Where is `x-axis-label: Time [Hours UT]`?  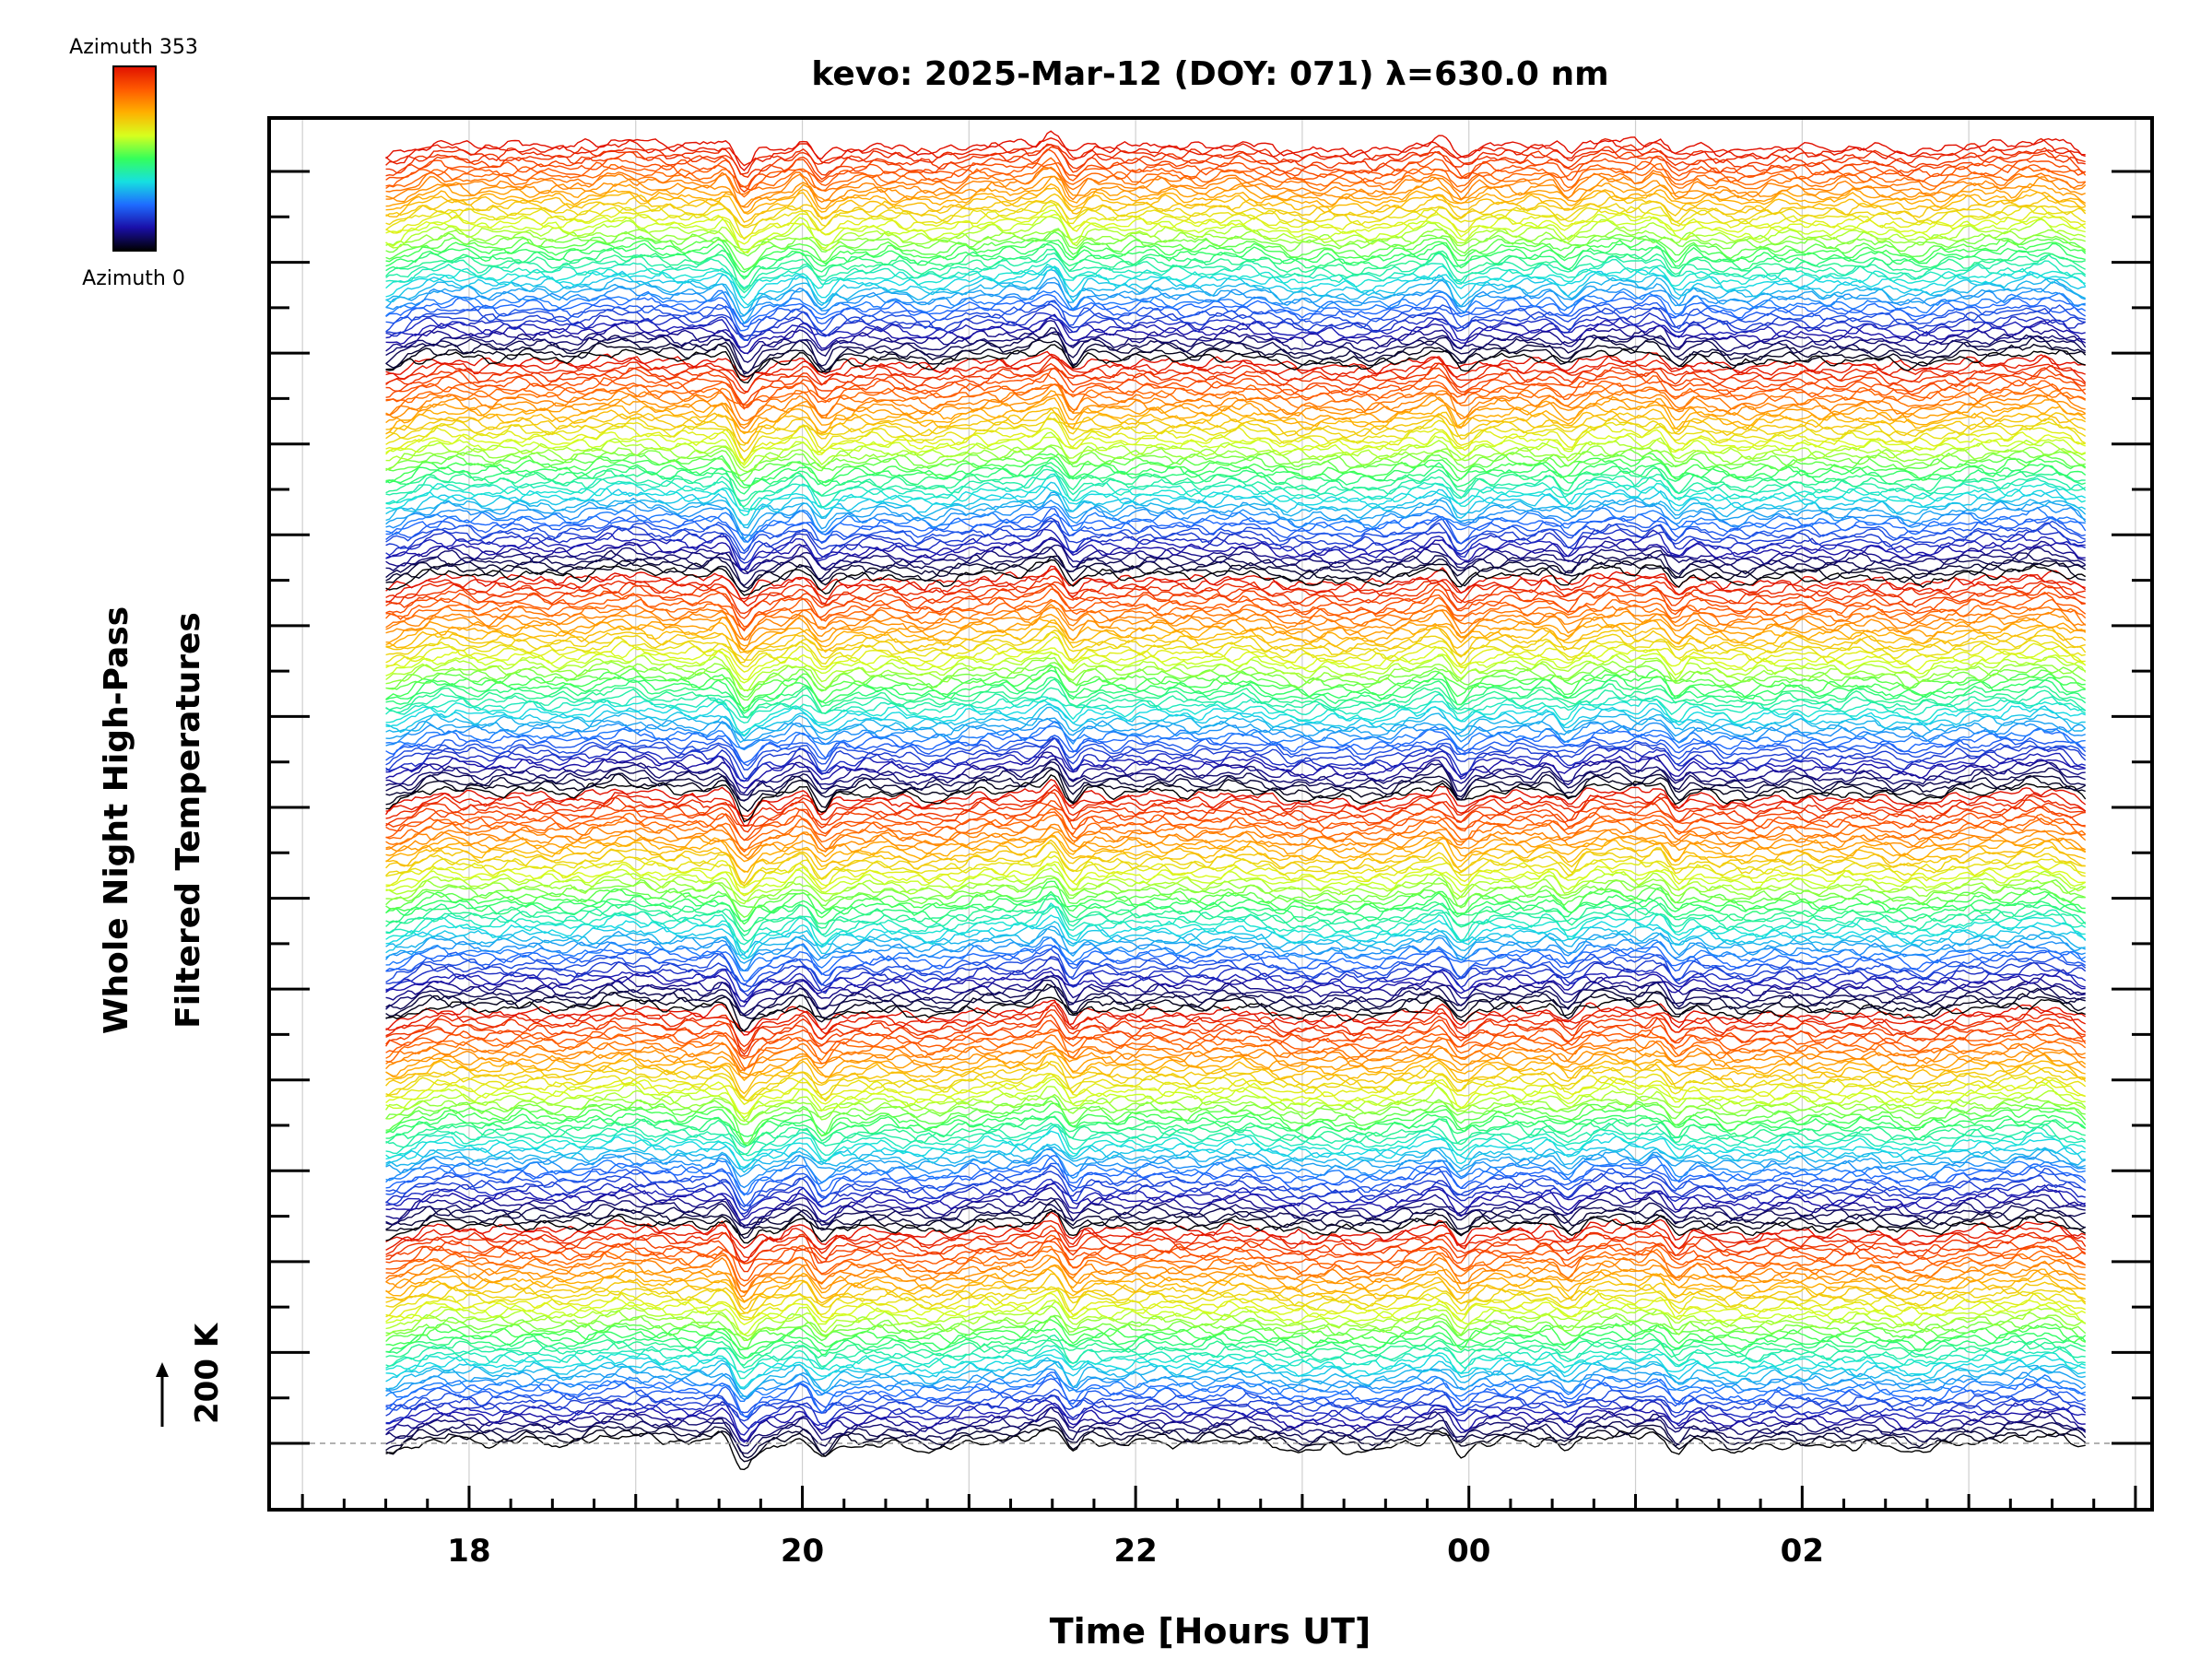
x-axis-label: Time [Hours UT] is located at coordinates (1210, 1631).